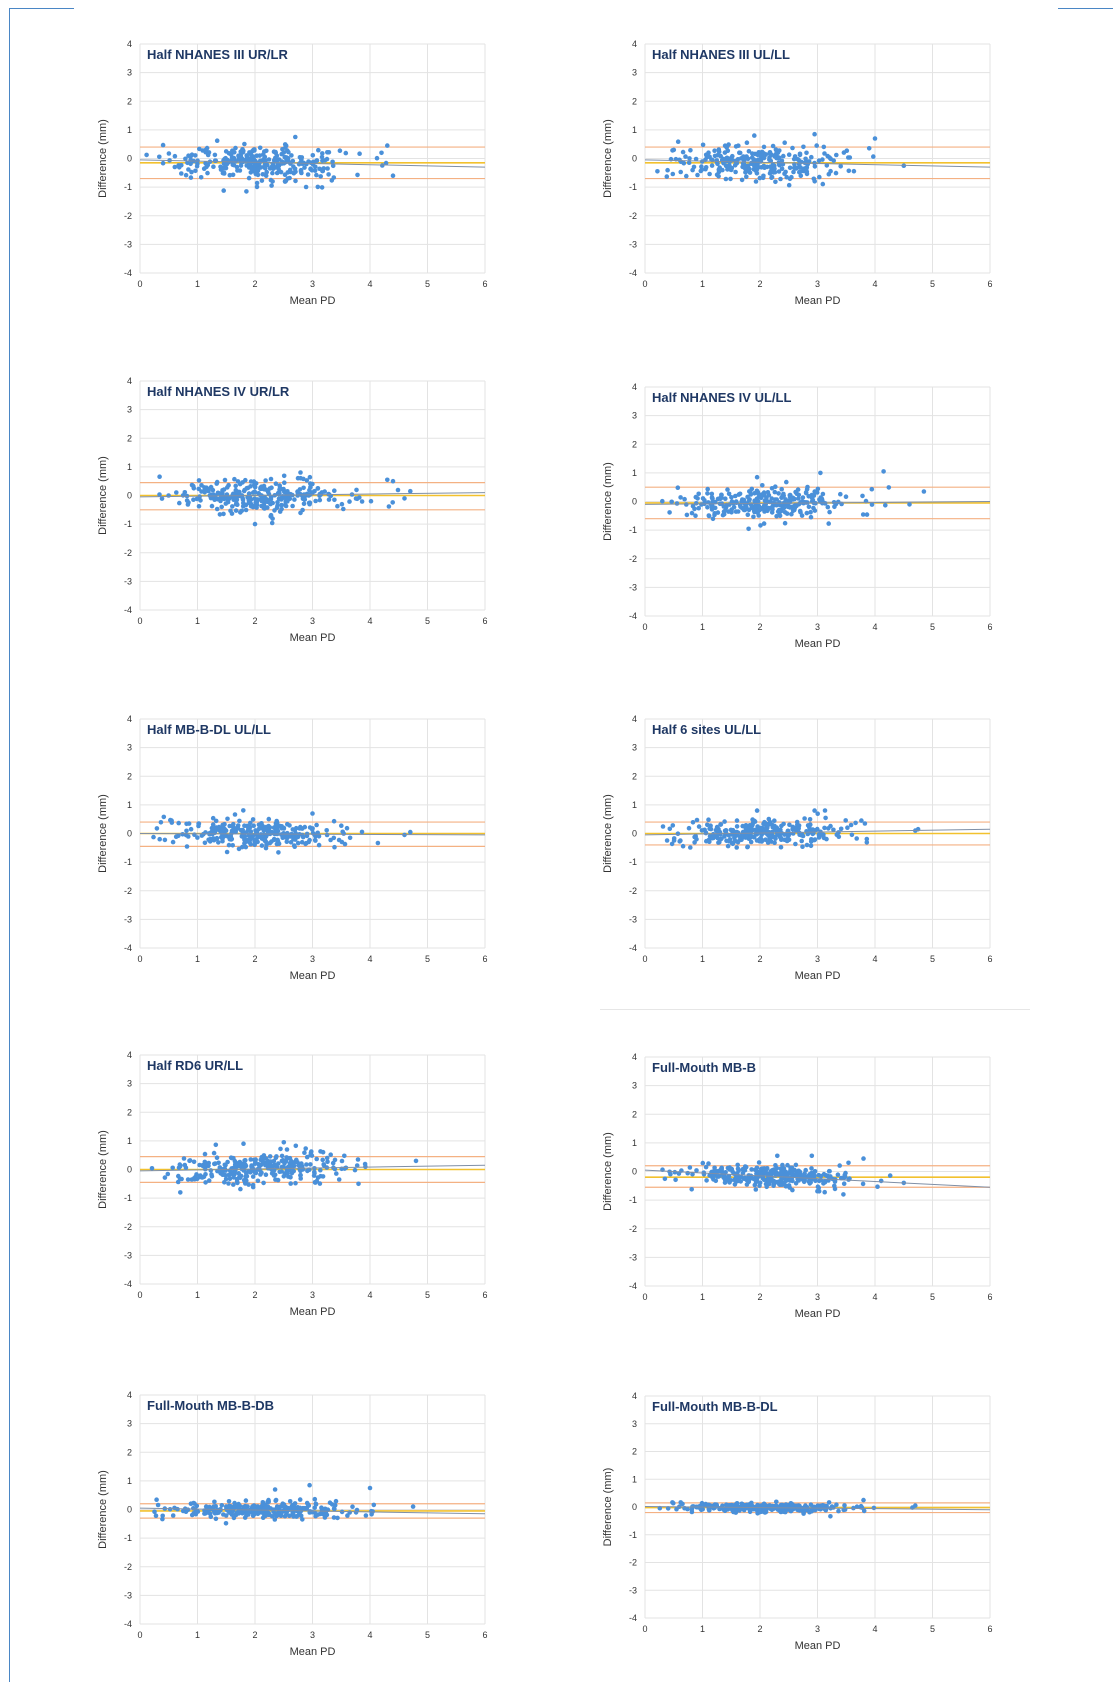 This screenshot has height=1690, width=1113. Describe the element at coordinates (608, 158) in the screenshot. I see `y-axis-label: Difference (mm)` at that location.